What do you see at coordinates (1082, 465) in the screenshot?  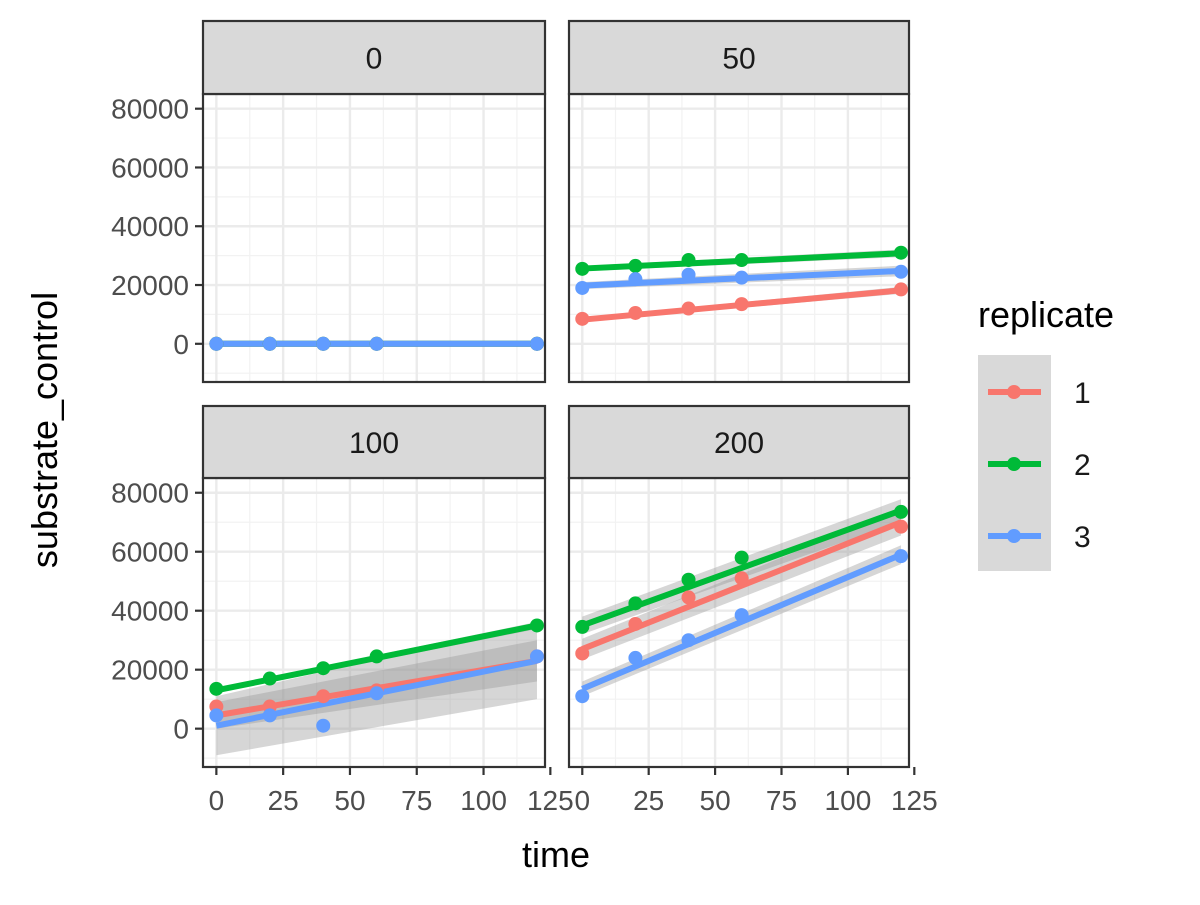 I see `legend-label: 2` at bounding box center [1082, 465].